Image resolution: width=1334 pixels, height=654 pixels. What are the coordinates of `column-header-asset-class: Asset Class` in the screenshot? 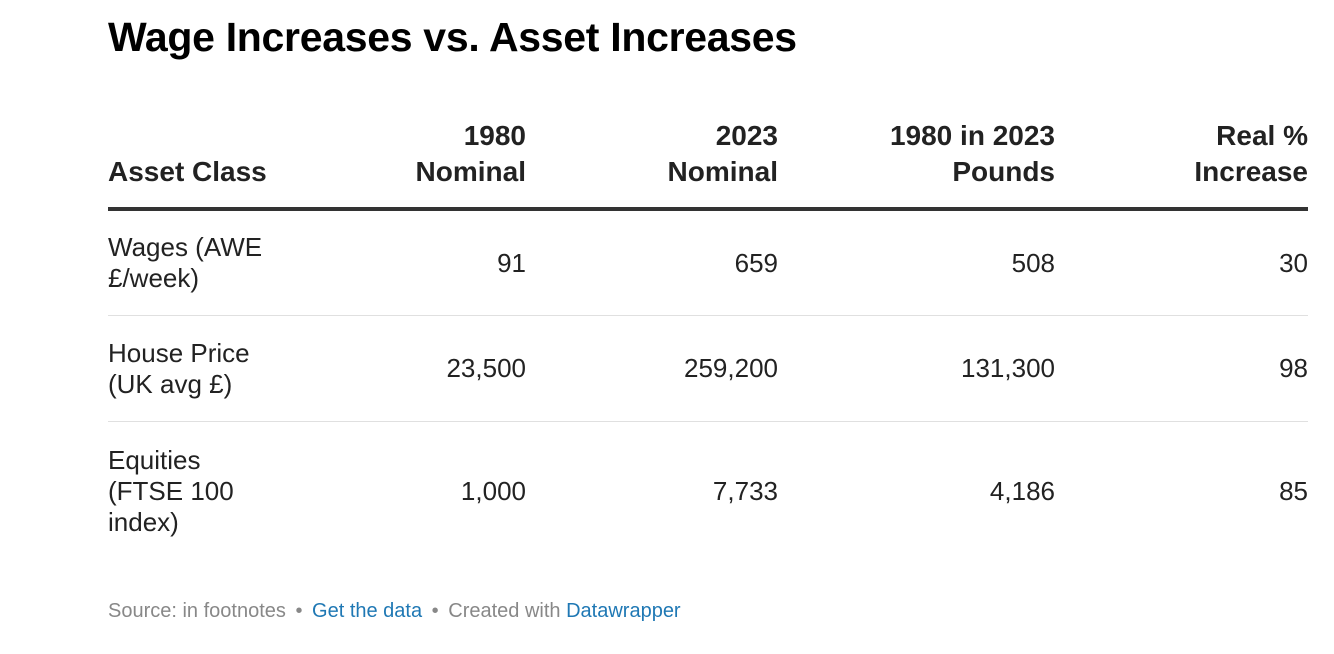 It's located at (193, 164).